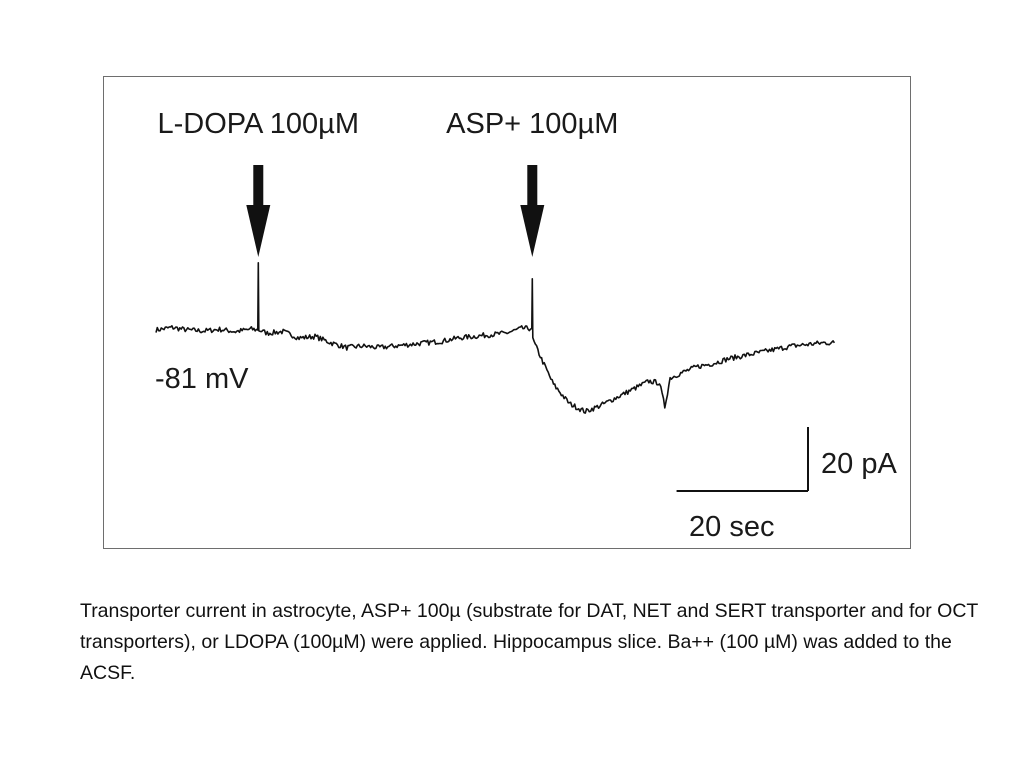 The width and height of the screenshot is (1024, 768). Describe the element at coordinates (786, 485) in the screenshot. I see `scale-bar: 20 pA 20 sec` at that location.